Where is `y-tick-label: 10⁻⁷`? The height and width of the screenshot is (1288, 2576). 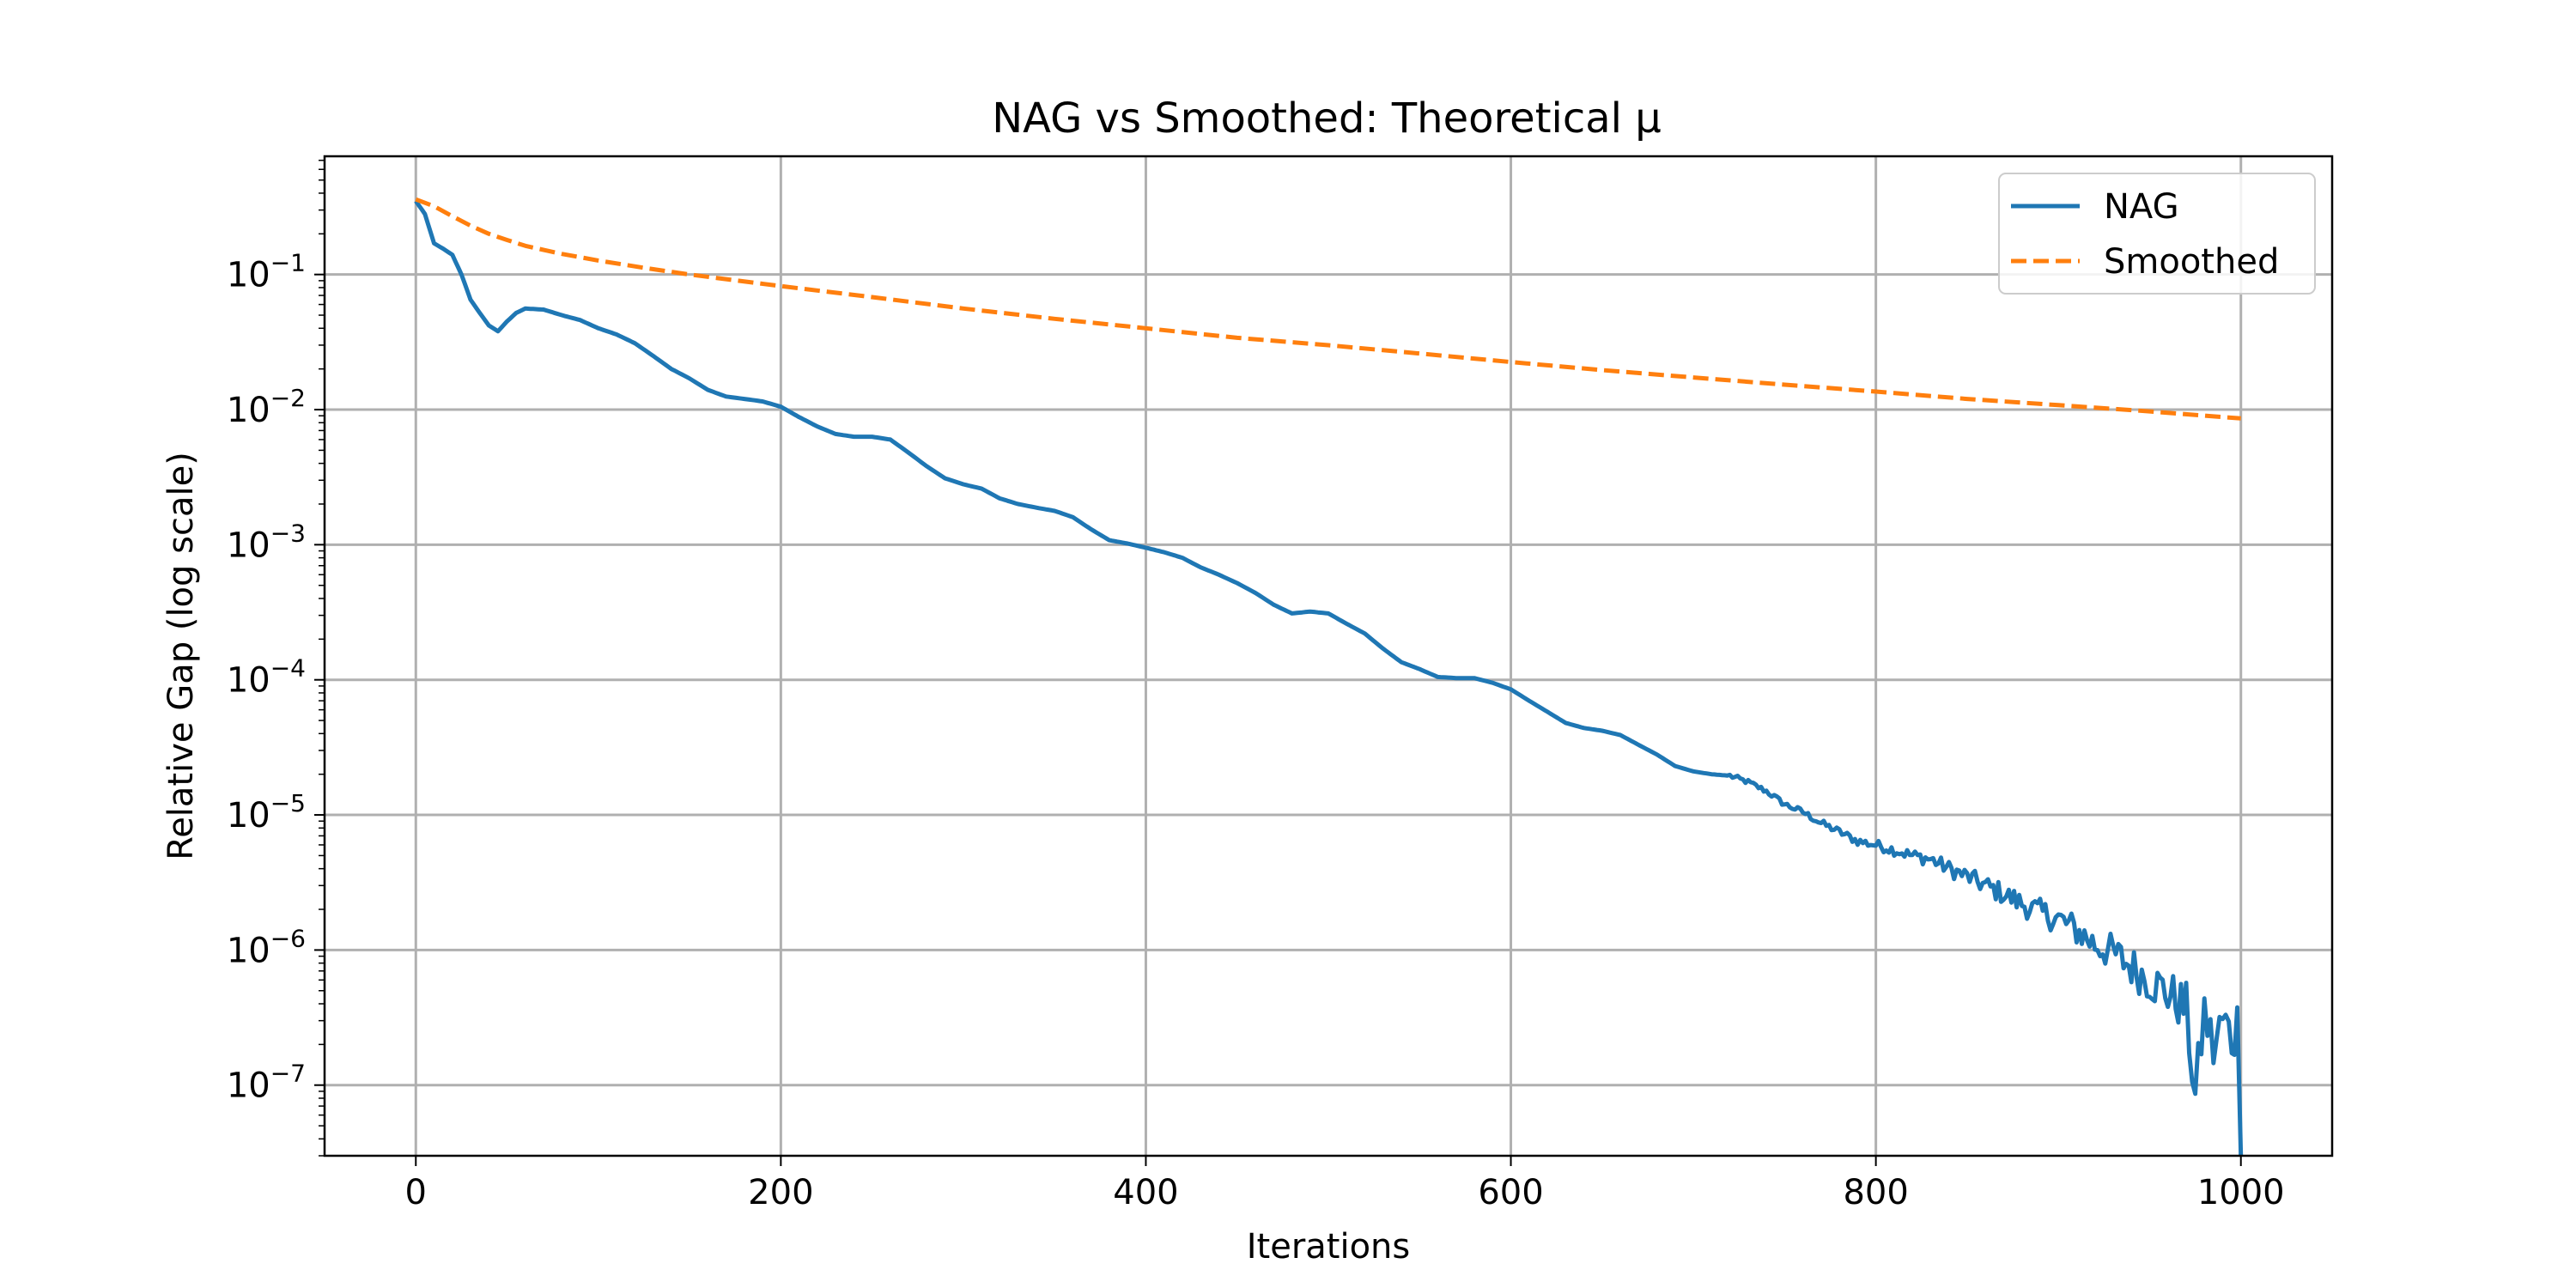
y-tick-label: 10⁻⁷ is located at coordinates (266, 1083).